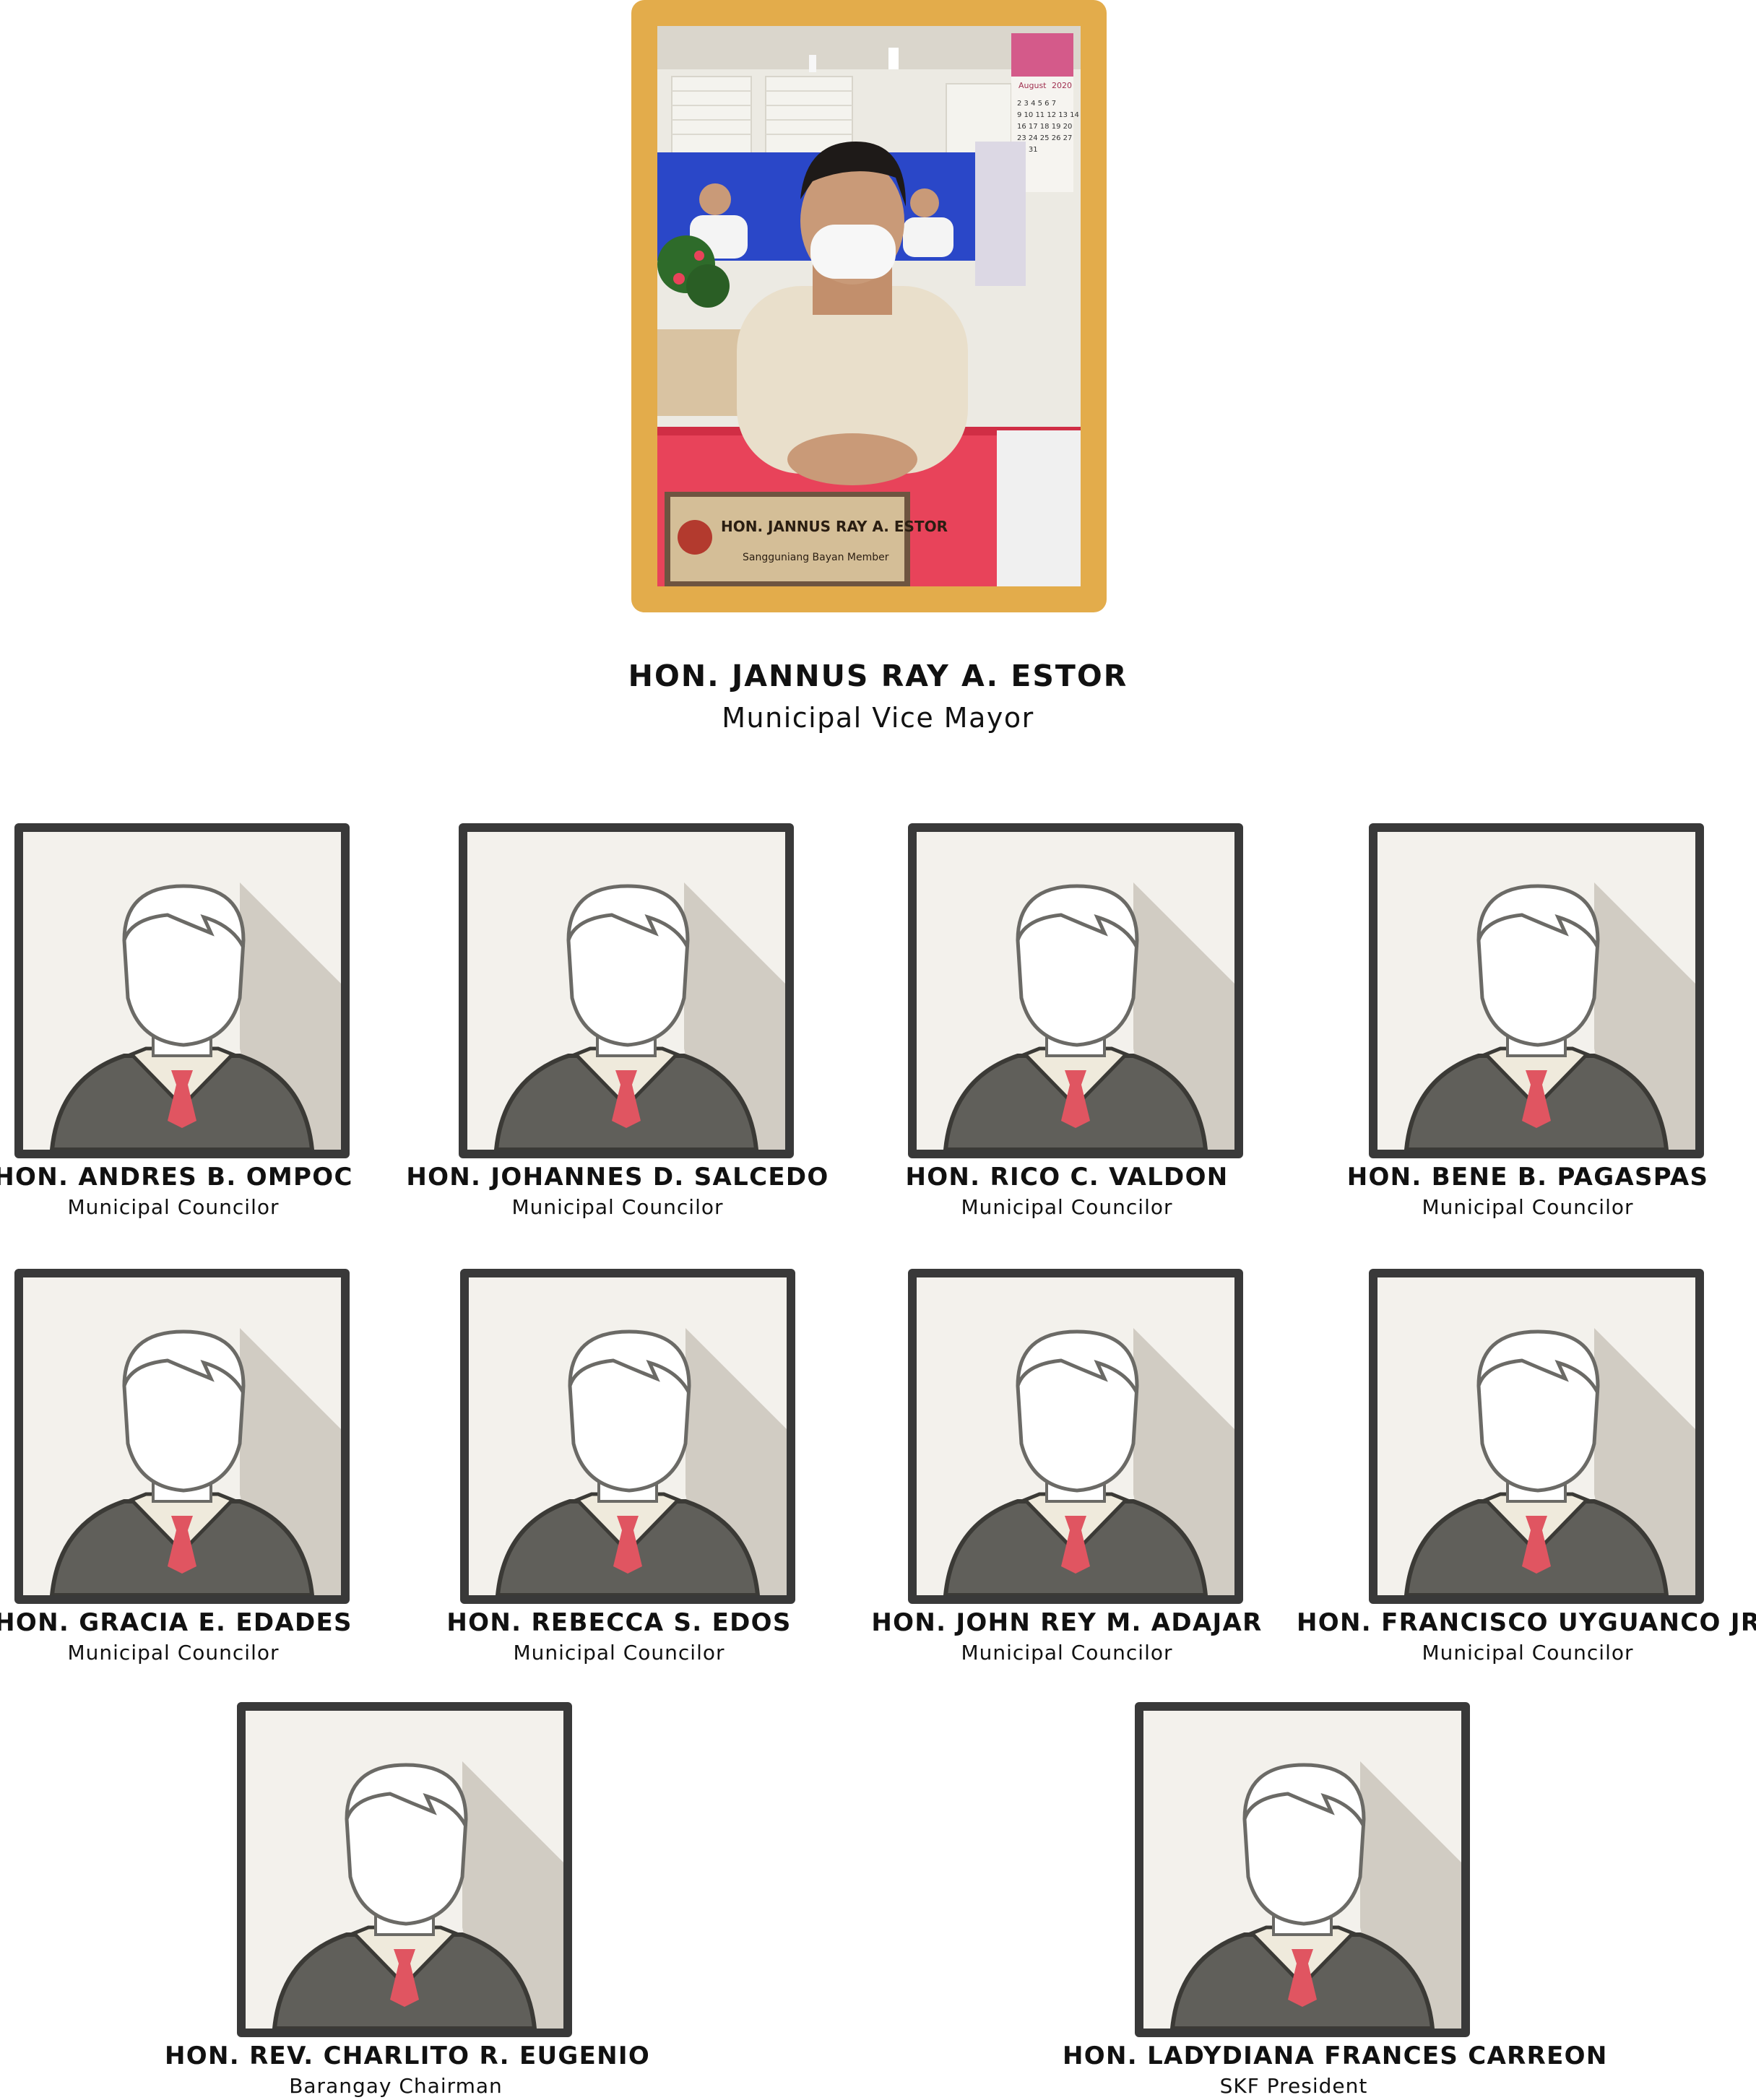 The width and height of the screenshot is (1756, 2100). I want to click on member-name: HON. RICO C. VALDON, so click(1067, 1178).